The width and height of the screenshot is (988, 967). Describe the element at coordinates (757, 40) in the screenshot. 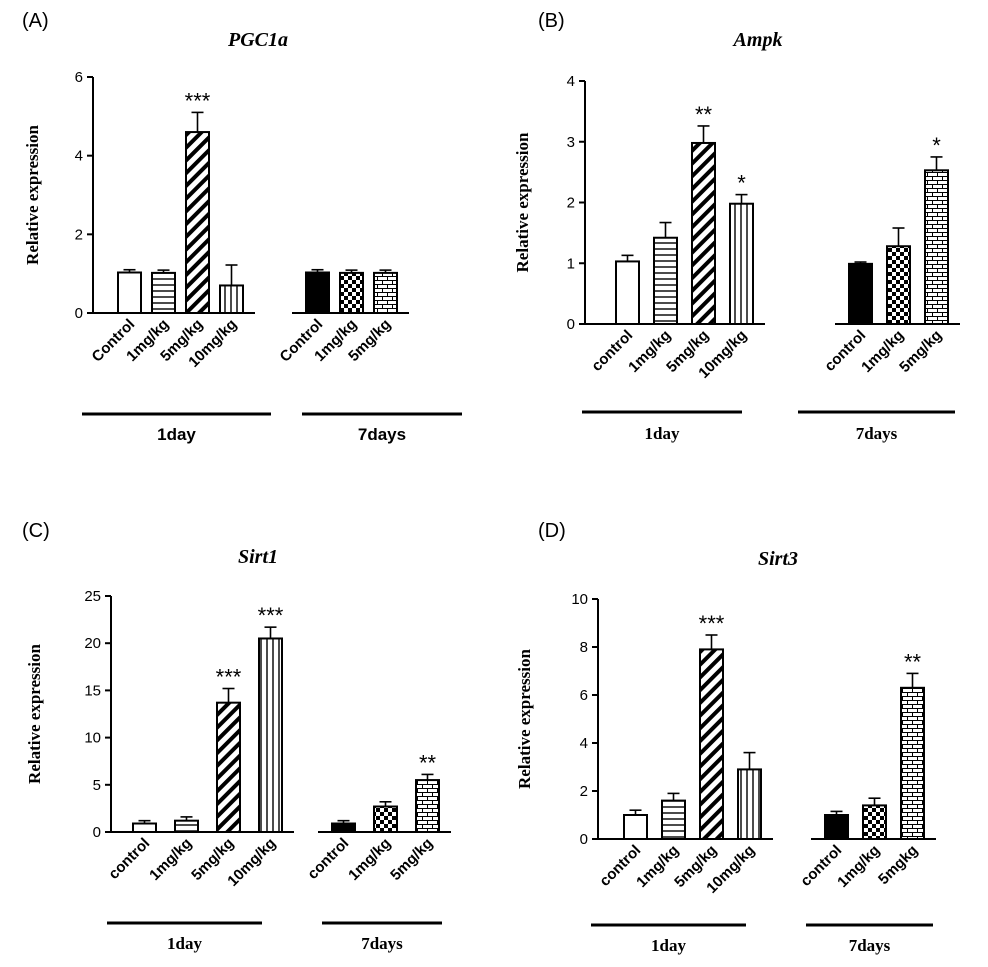

I see `chart-title: Ampk` at that location.